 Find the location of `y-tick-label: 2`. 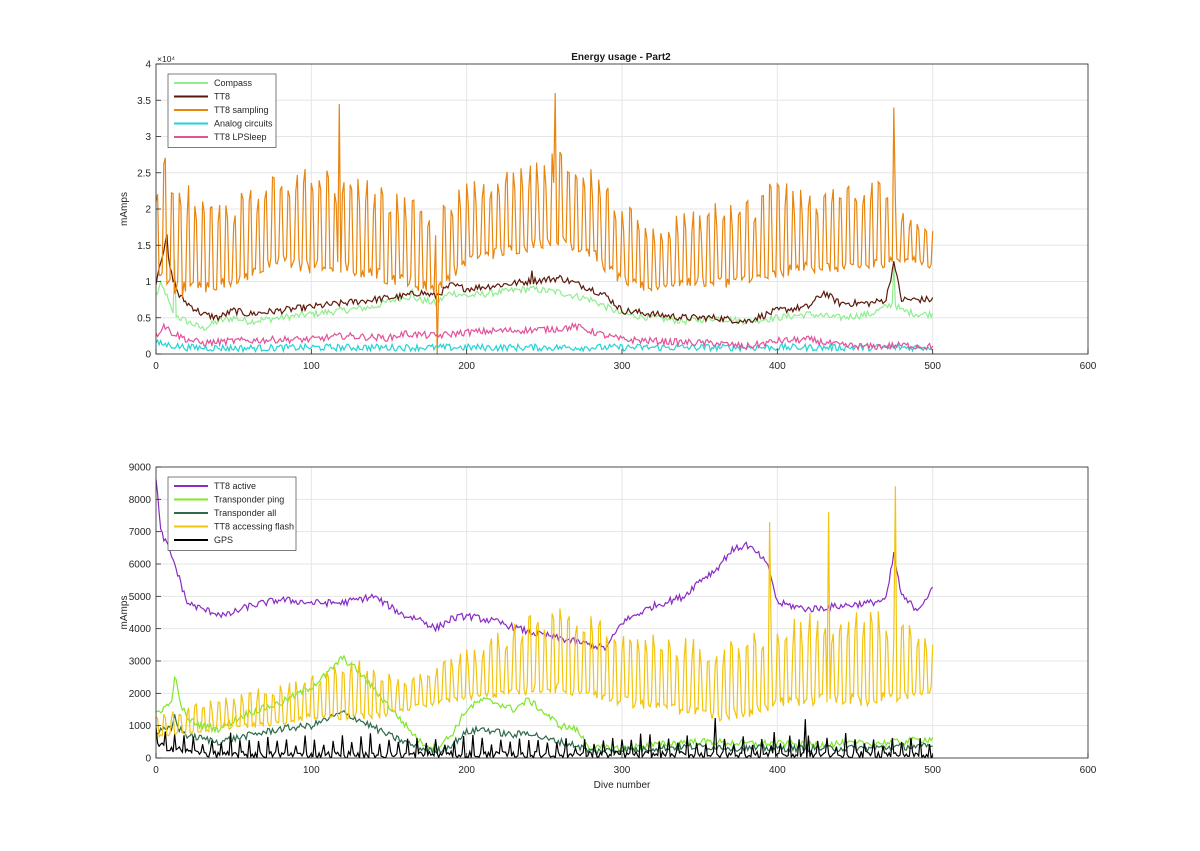

y-tick-label: 2 is located at coordinates (148, 210).